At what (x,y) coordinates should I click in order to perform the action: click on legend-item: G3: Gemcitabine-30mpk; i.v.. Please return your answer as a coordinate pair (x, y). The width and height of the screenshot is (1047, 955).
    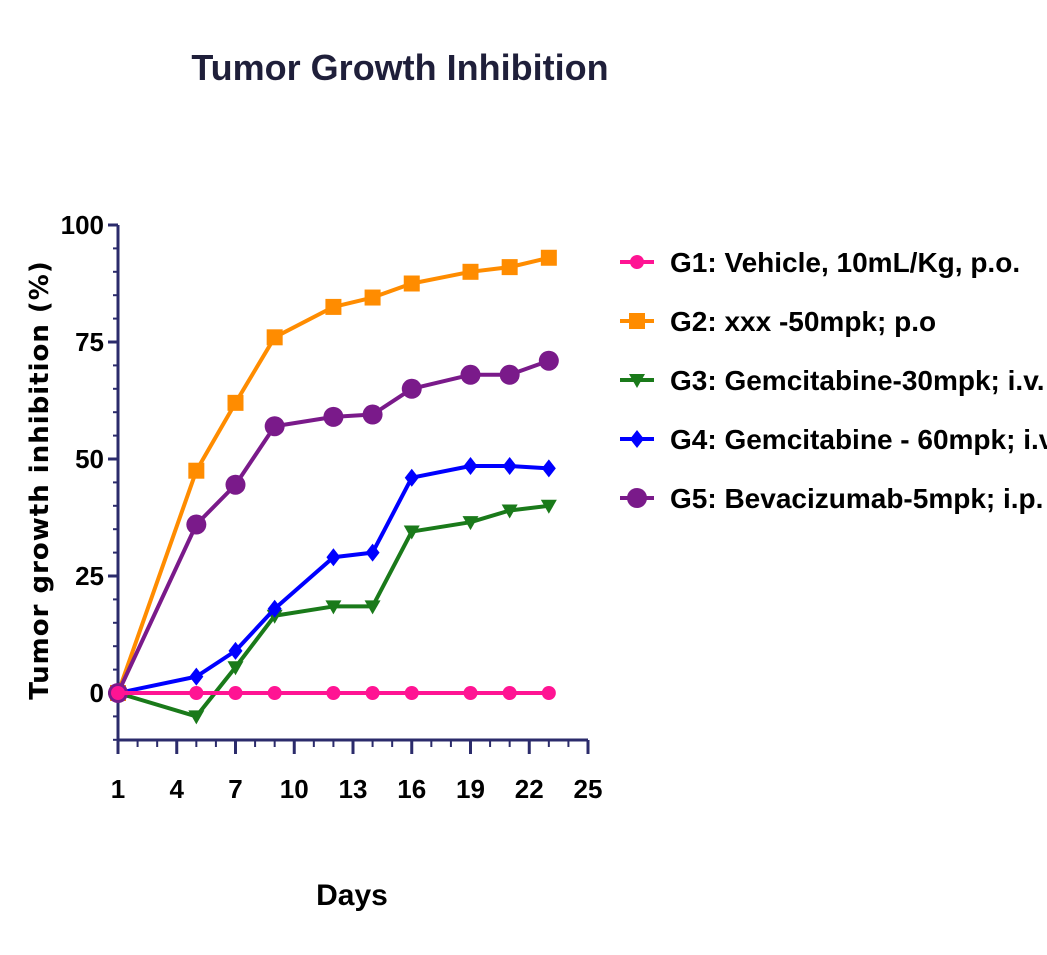
    Looking at the image, I should click on (832, 380).